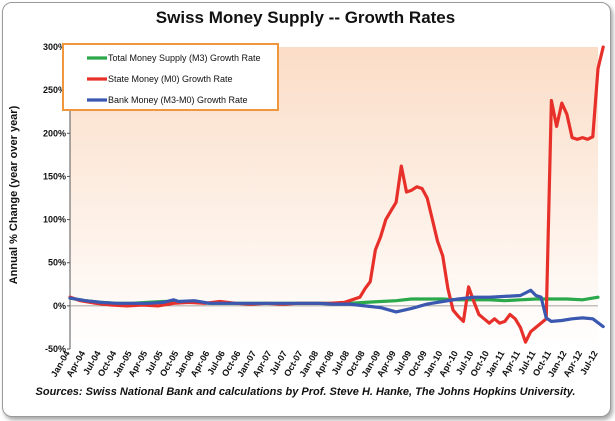 The width and height of the screenshot is (615, 421). What do you see at coordinates (55, 349) in the screenshot?
I see `y-tick-label: -50%` at bounding box center [55, 349].